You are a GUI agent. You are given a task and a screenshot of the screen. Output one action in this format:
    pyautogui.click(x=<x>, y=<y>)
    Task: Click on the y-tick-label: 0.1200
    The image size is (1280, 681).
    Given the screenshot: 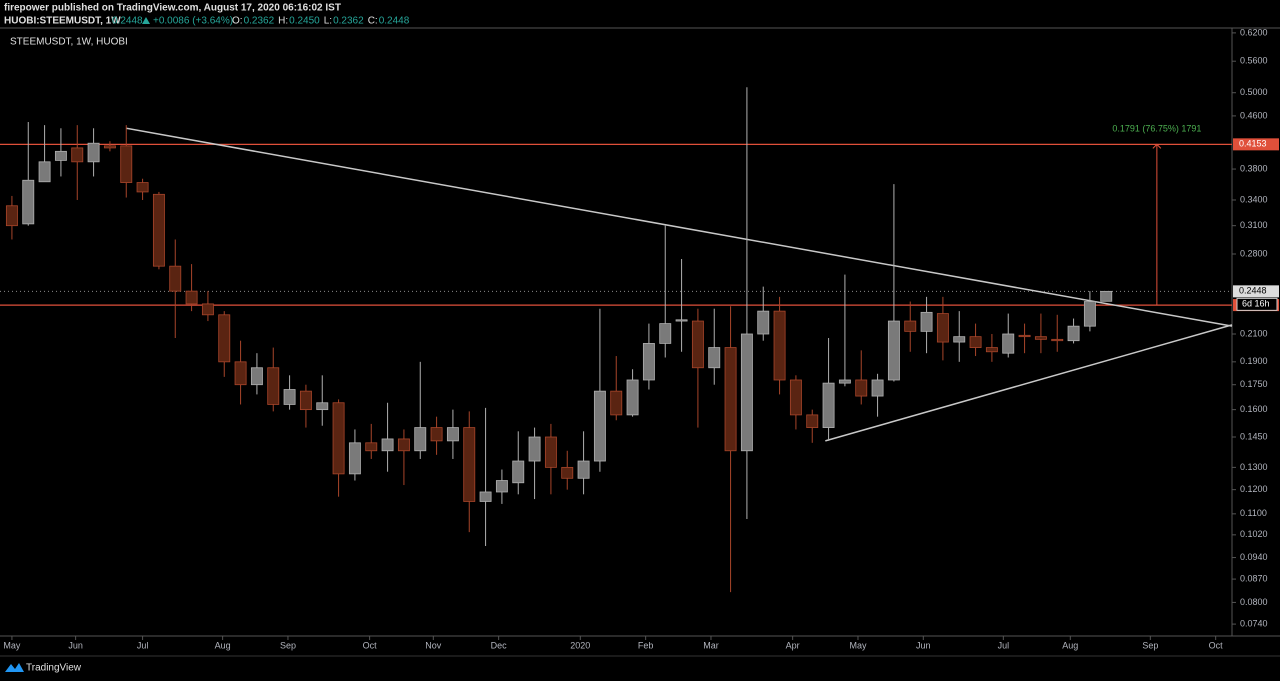 What is the action you would take?
    pyautogui.click(x=1254, y=489)
    